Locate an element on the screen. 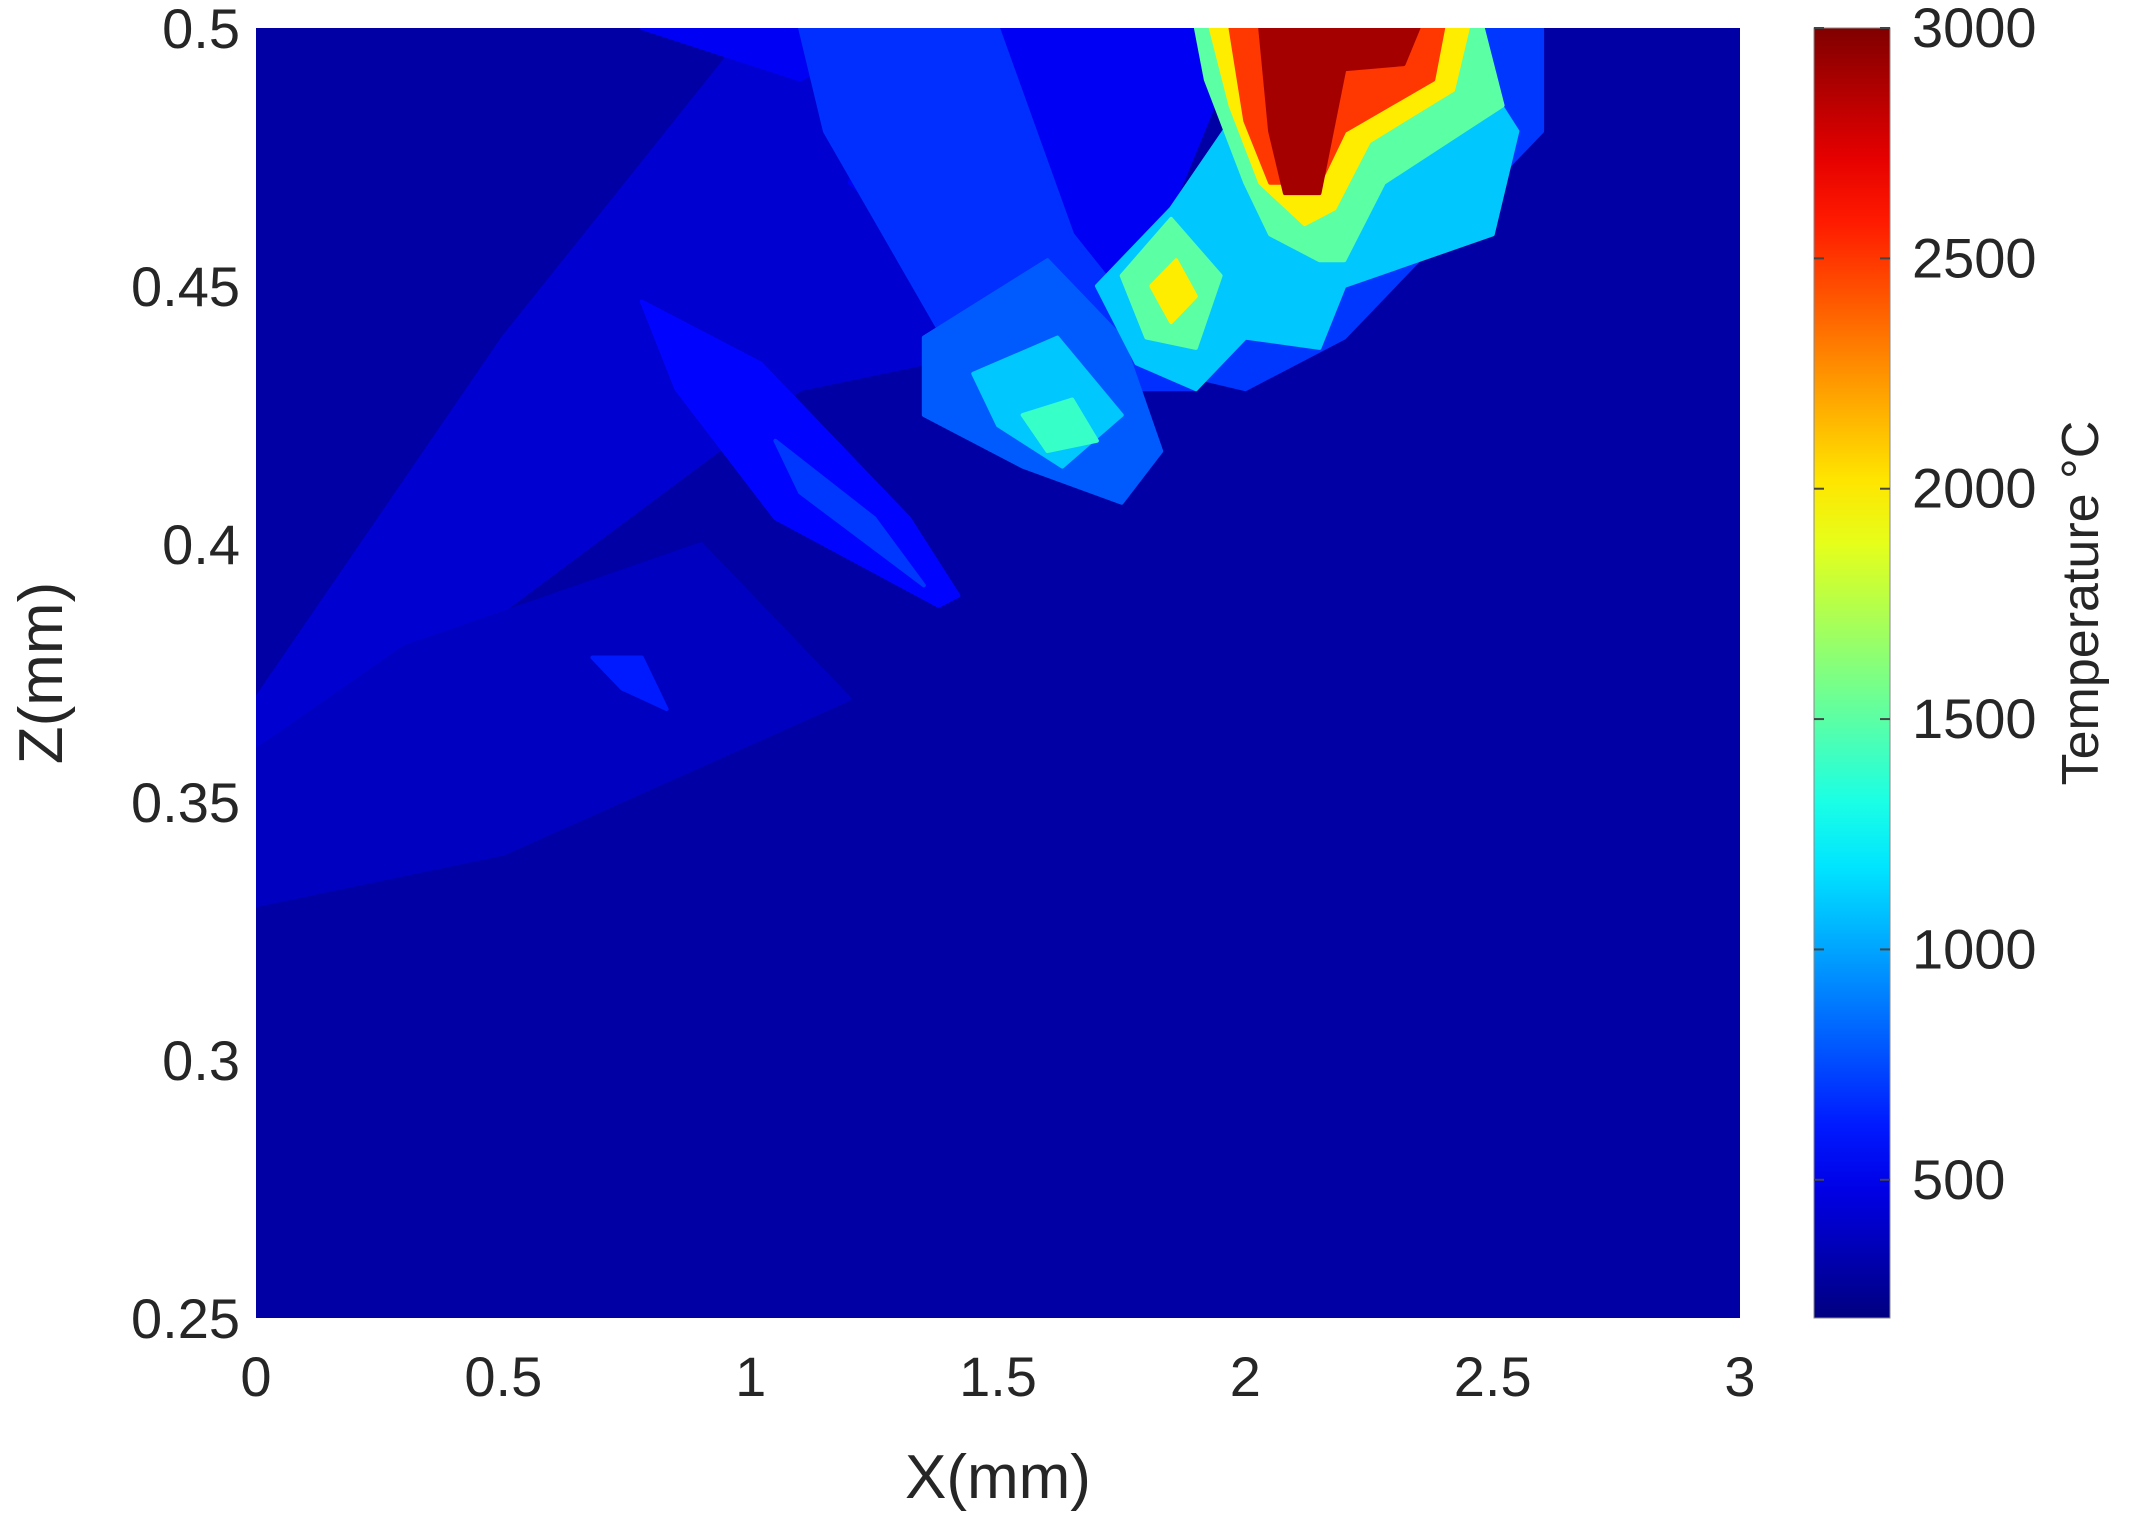 The width and height of the screenshot is (2132, 1518). heat-region-spot is located at coordinates (629, 683).